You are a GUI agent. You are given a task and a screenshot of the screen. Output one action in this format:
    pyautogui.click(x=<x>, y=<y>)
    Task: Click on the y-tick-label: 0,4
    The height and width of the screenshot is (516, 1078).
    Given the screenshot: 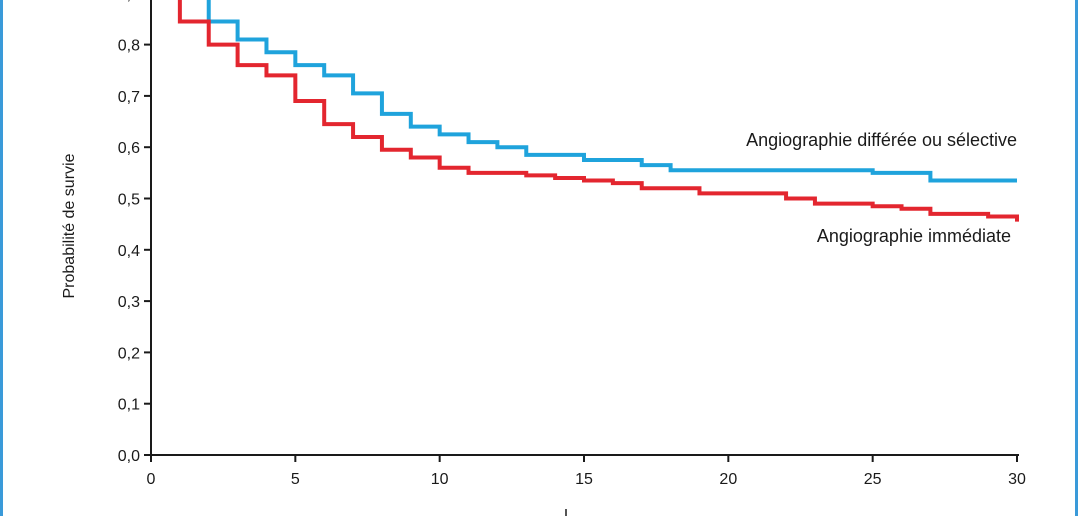 What is the action you would take?
    pyautogui.click(x=129, y=251)
    